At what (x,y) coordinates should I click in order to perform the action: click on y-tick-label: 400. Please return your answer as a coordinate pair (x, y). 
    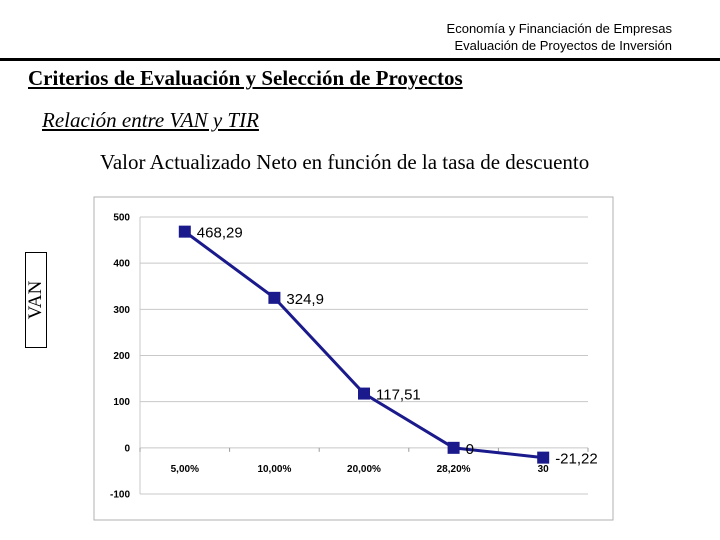
    Looking at the image, I should click on (121, 264).